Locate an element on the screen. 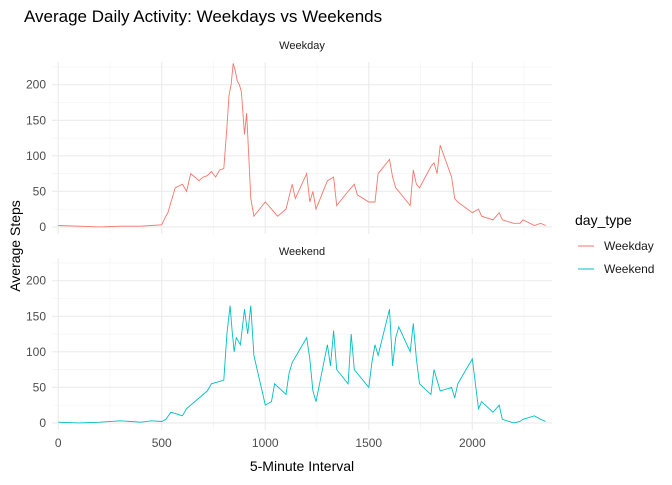 This screenshot has height=485, width=672. x-tick-label: 1500 is located at coordinates (368, 443).